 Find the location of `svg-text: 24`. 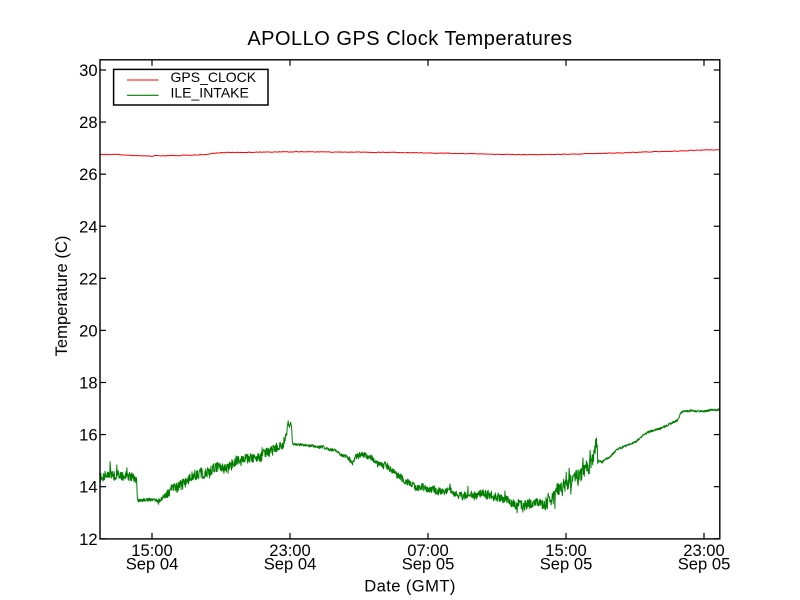

svg-text: 24 is located at coordinates (88, 226).